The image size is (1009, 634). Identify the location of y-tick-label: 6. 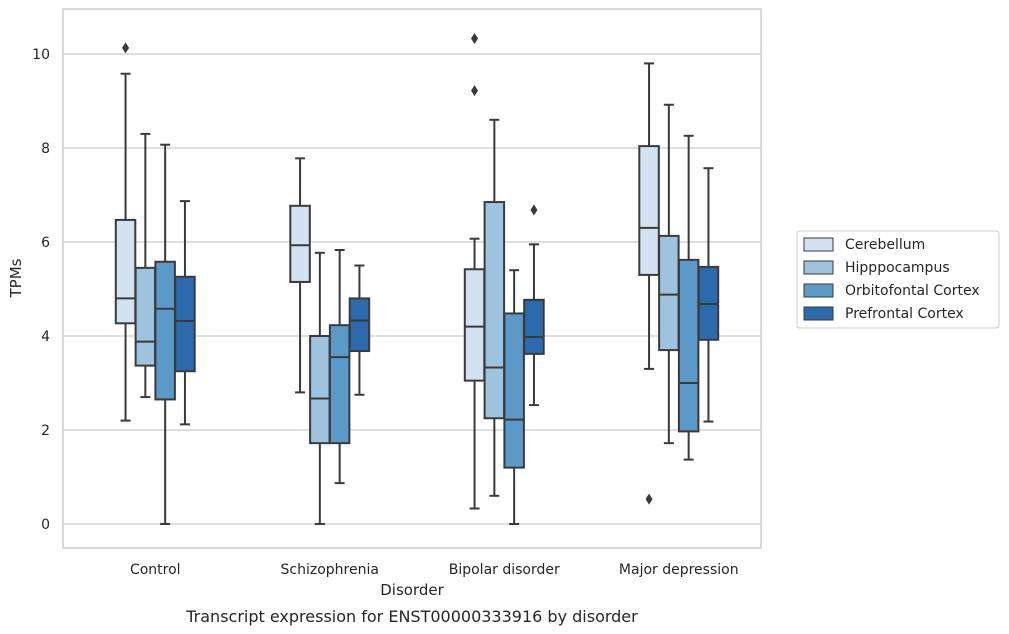
(45, 243).